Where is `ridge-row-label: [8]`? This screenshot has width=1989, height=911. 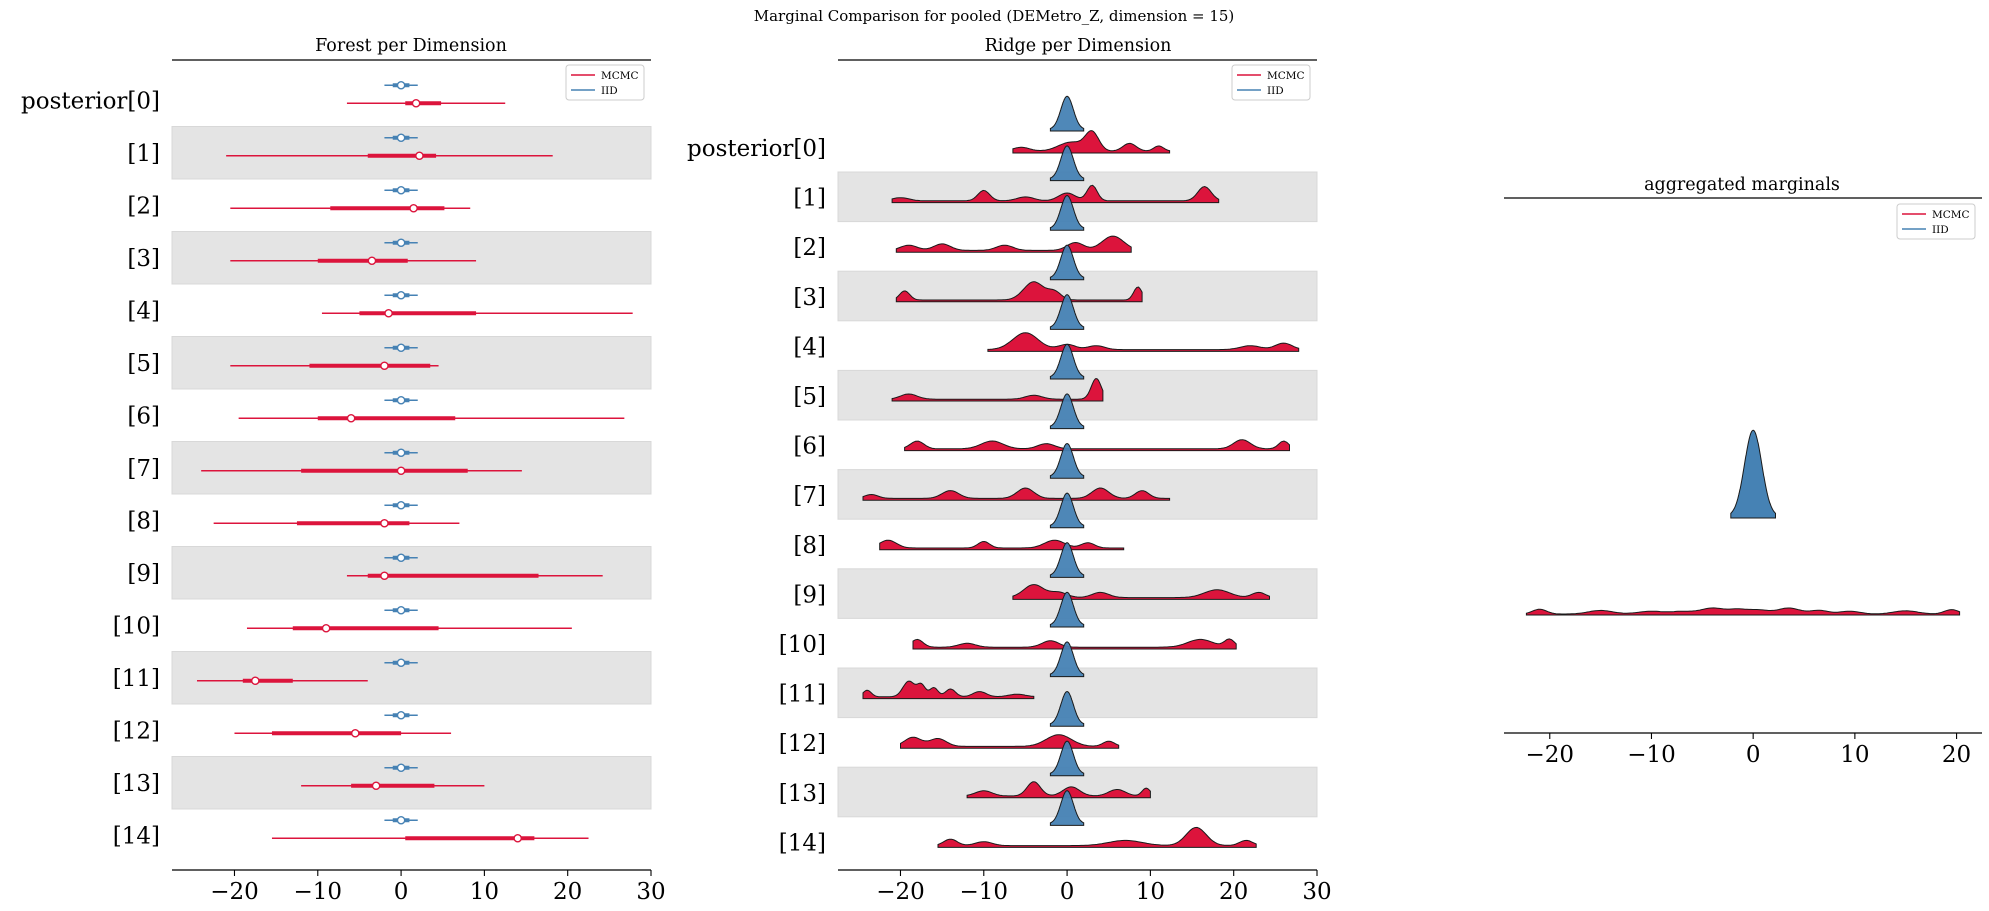
ridge-row-label: [8] is located at coordinates (809, 546).